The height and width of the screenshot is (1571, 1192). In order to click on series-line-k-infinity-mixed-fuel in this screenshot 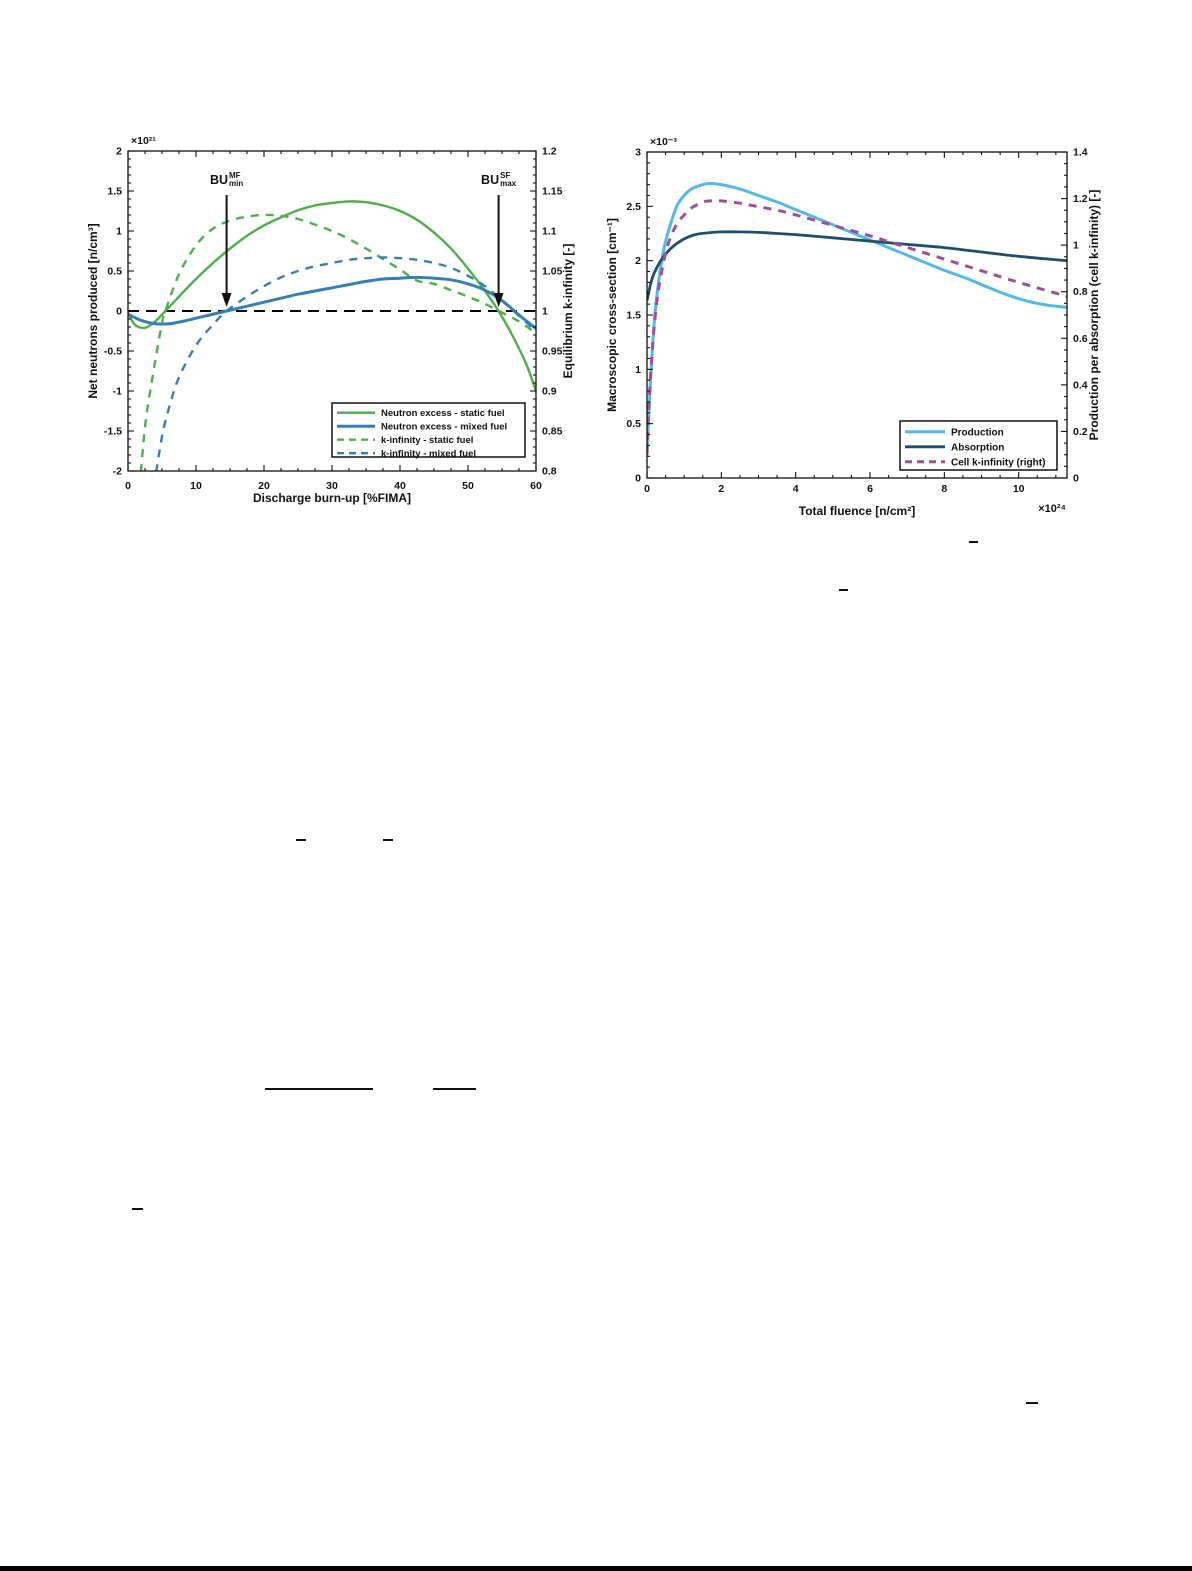, I will do `click(345, 363)`.